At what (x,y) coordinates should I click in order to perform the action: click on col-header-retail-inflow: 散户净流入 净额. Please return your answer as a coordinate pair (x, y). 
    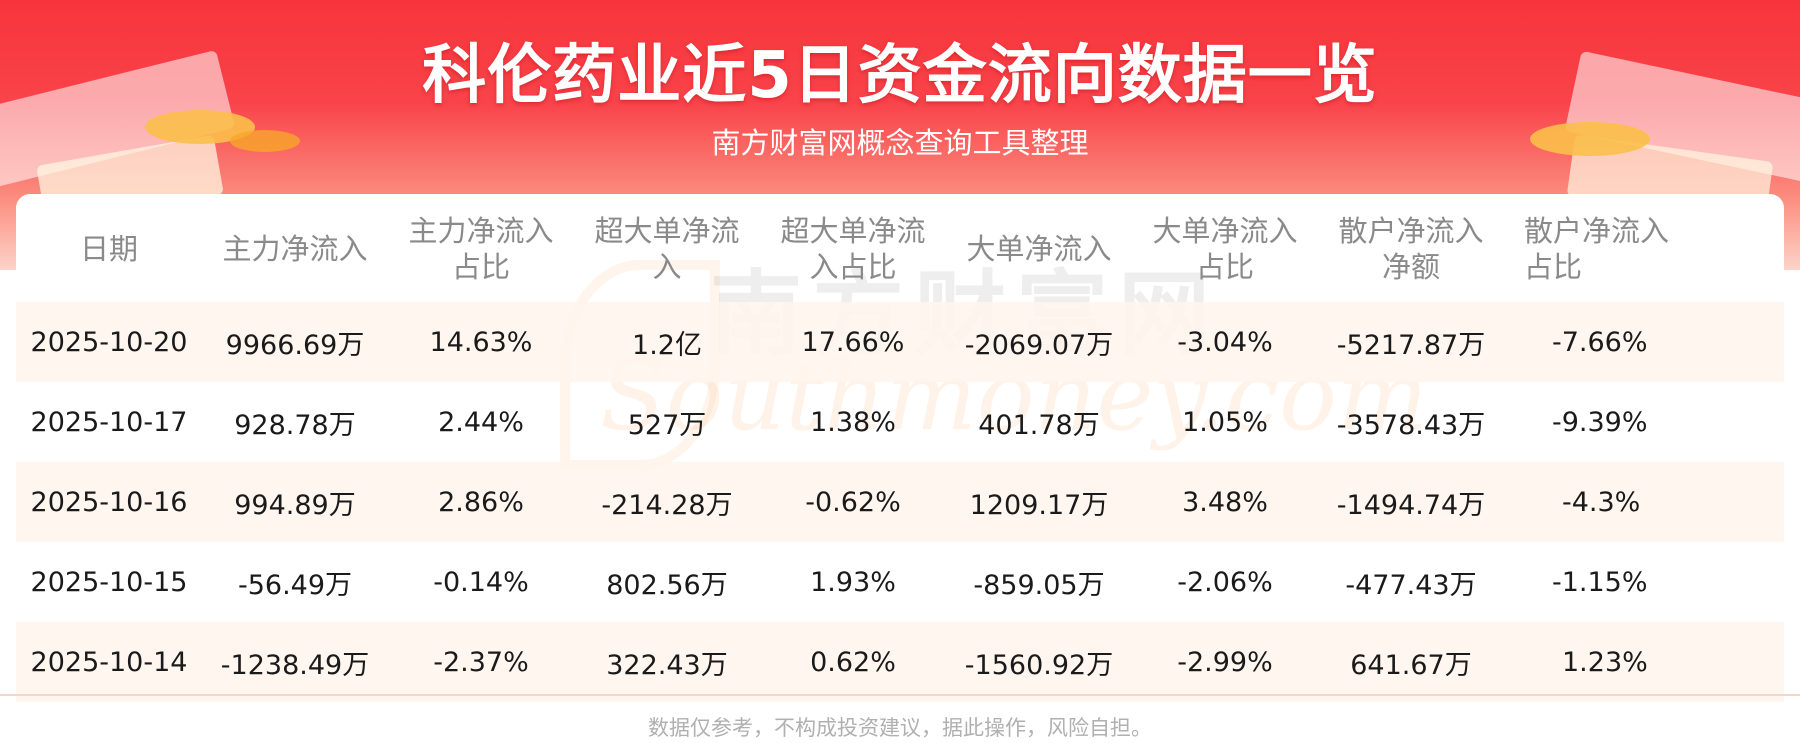
    Looking at the image, I should click on (1411, 249).